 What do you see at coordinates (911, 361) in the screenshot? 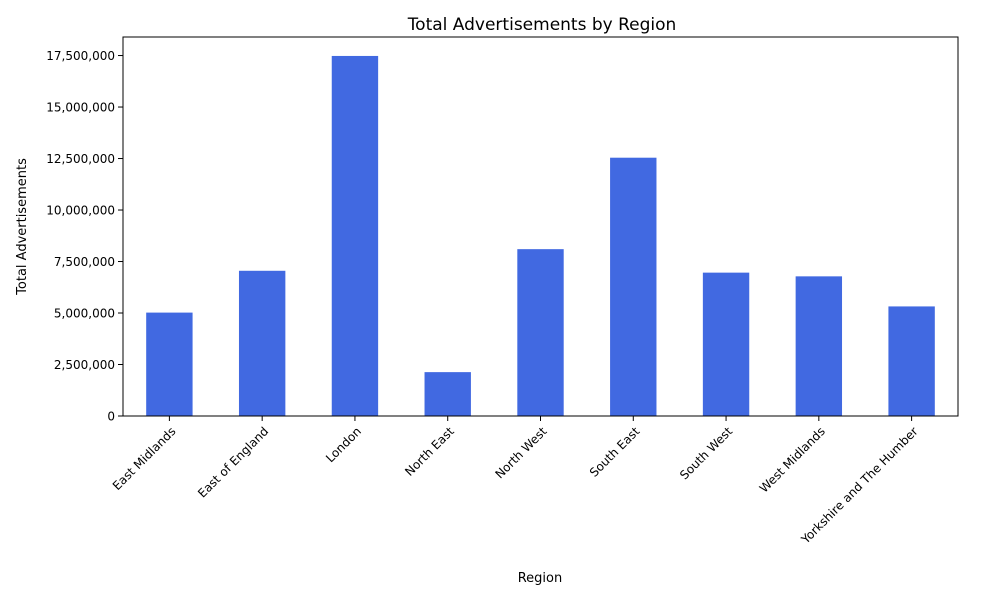
I see `bar-yorkshire-and-the-humber` at bounding box center [911, 361].